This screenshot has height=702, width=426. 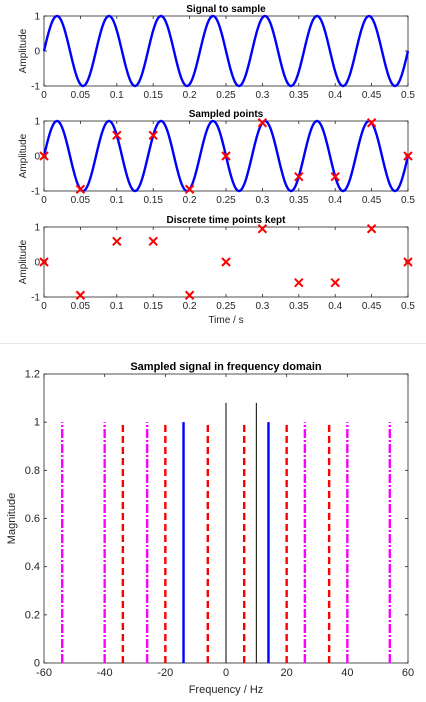 I want to click on chart-title: Signal to sample, so click(x=226, y=9).